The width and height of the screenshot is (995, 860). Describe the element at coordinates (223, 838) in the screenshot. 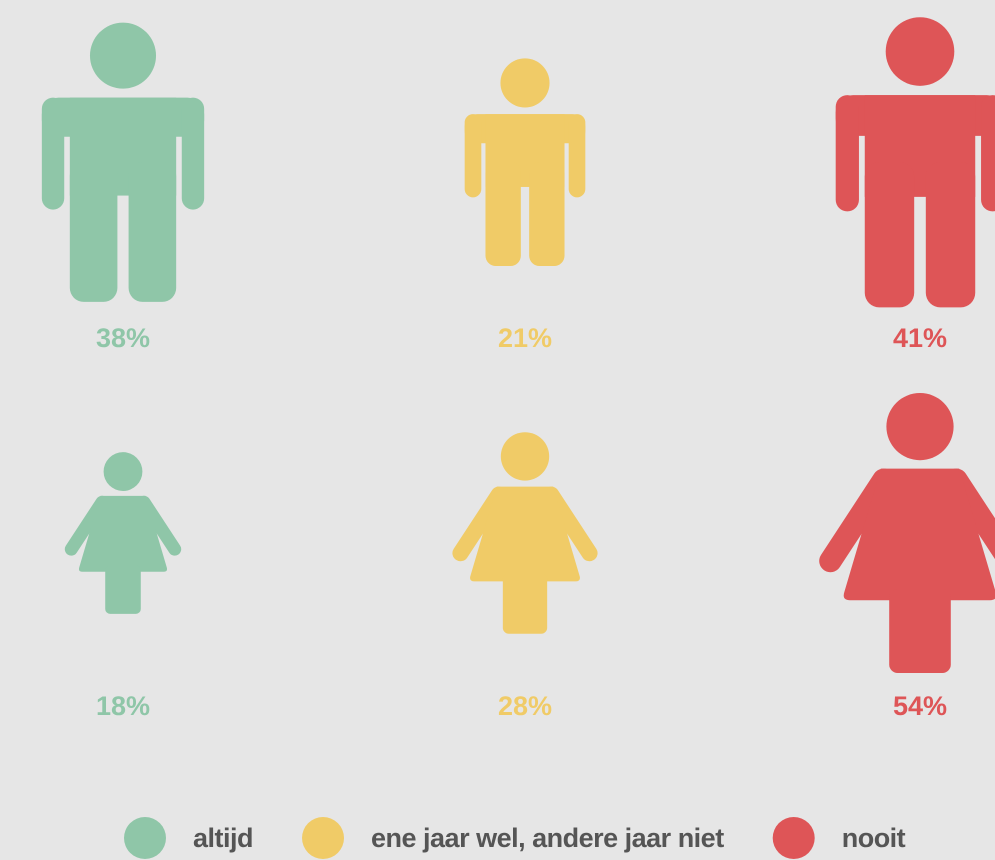

I see `legend-label: altijd` at that location.